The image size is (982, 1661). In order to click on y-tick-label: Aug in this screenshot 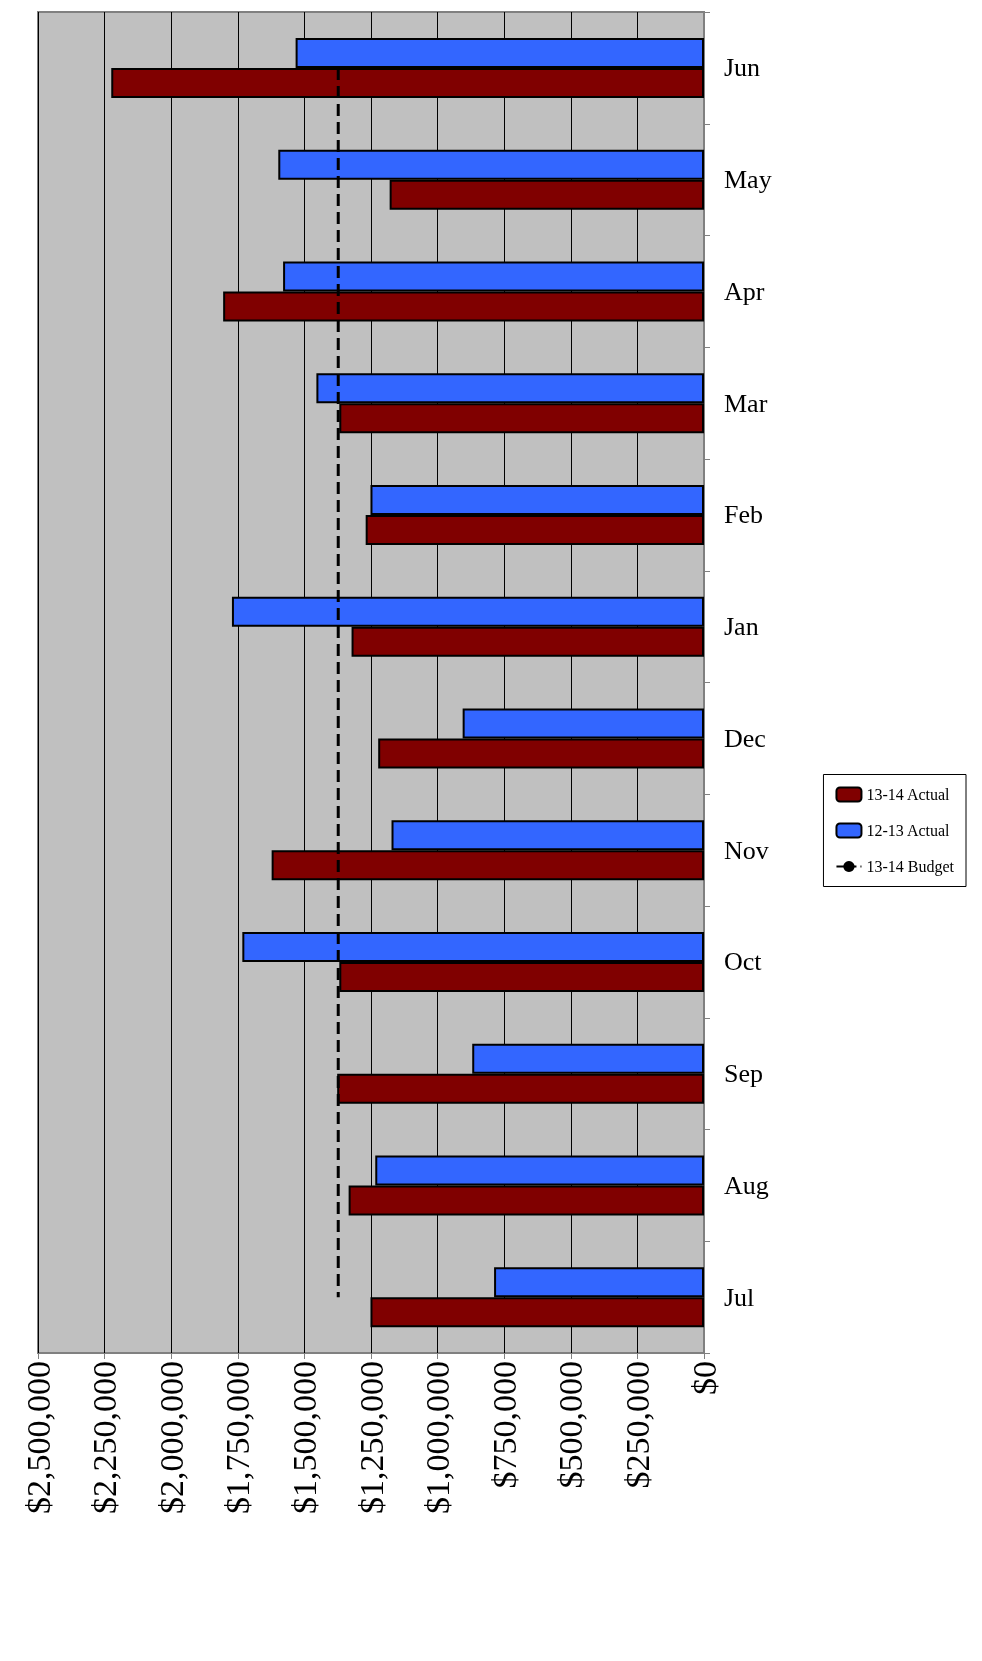, I will do `click(746, 1185)`.